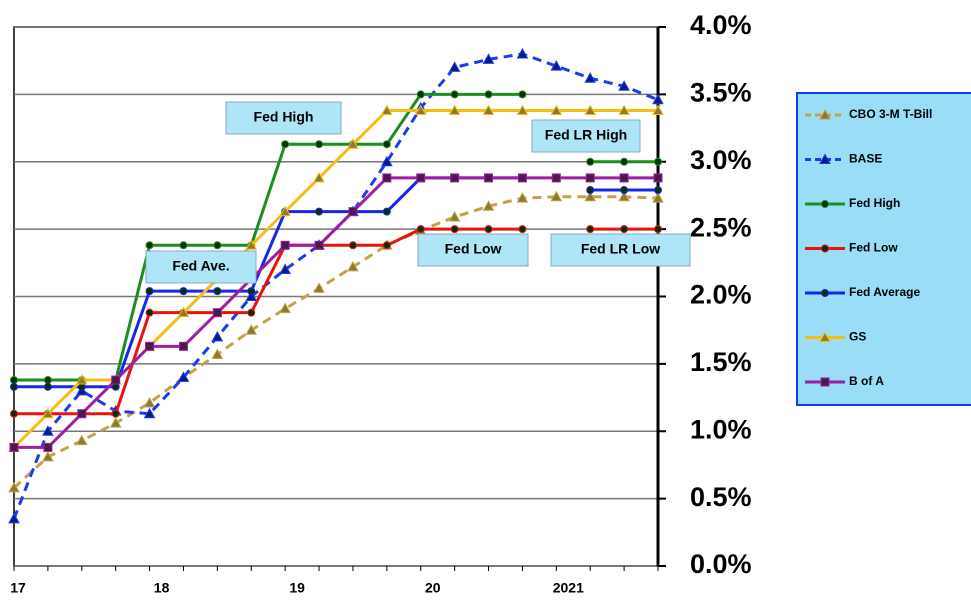  I want to click on y-tick-label: 0.5%, so click(721, 497).